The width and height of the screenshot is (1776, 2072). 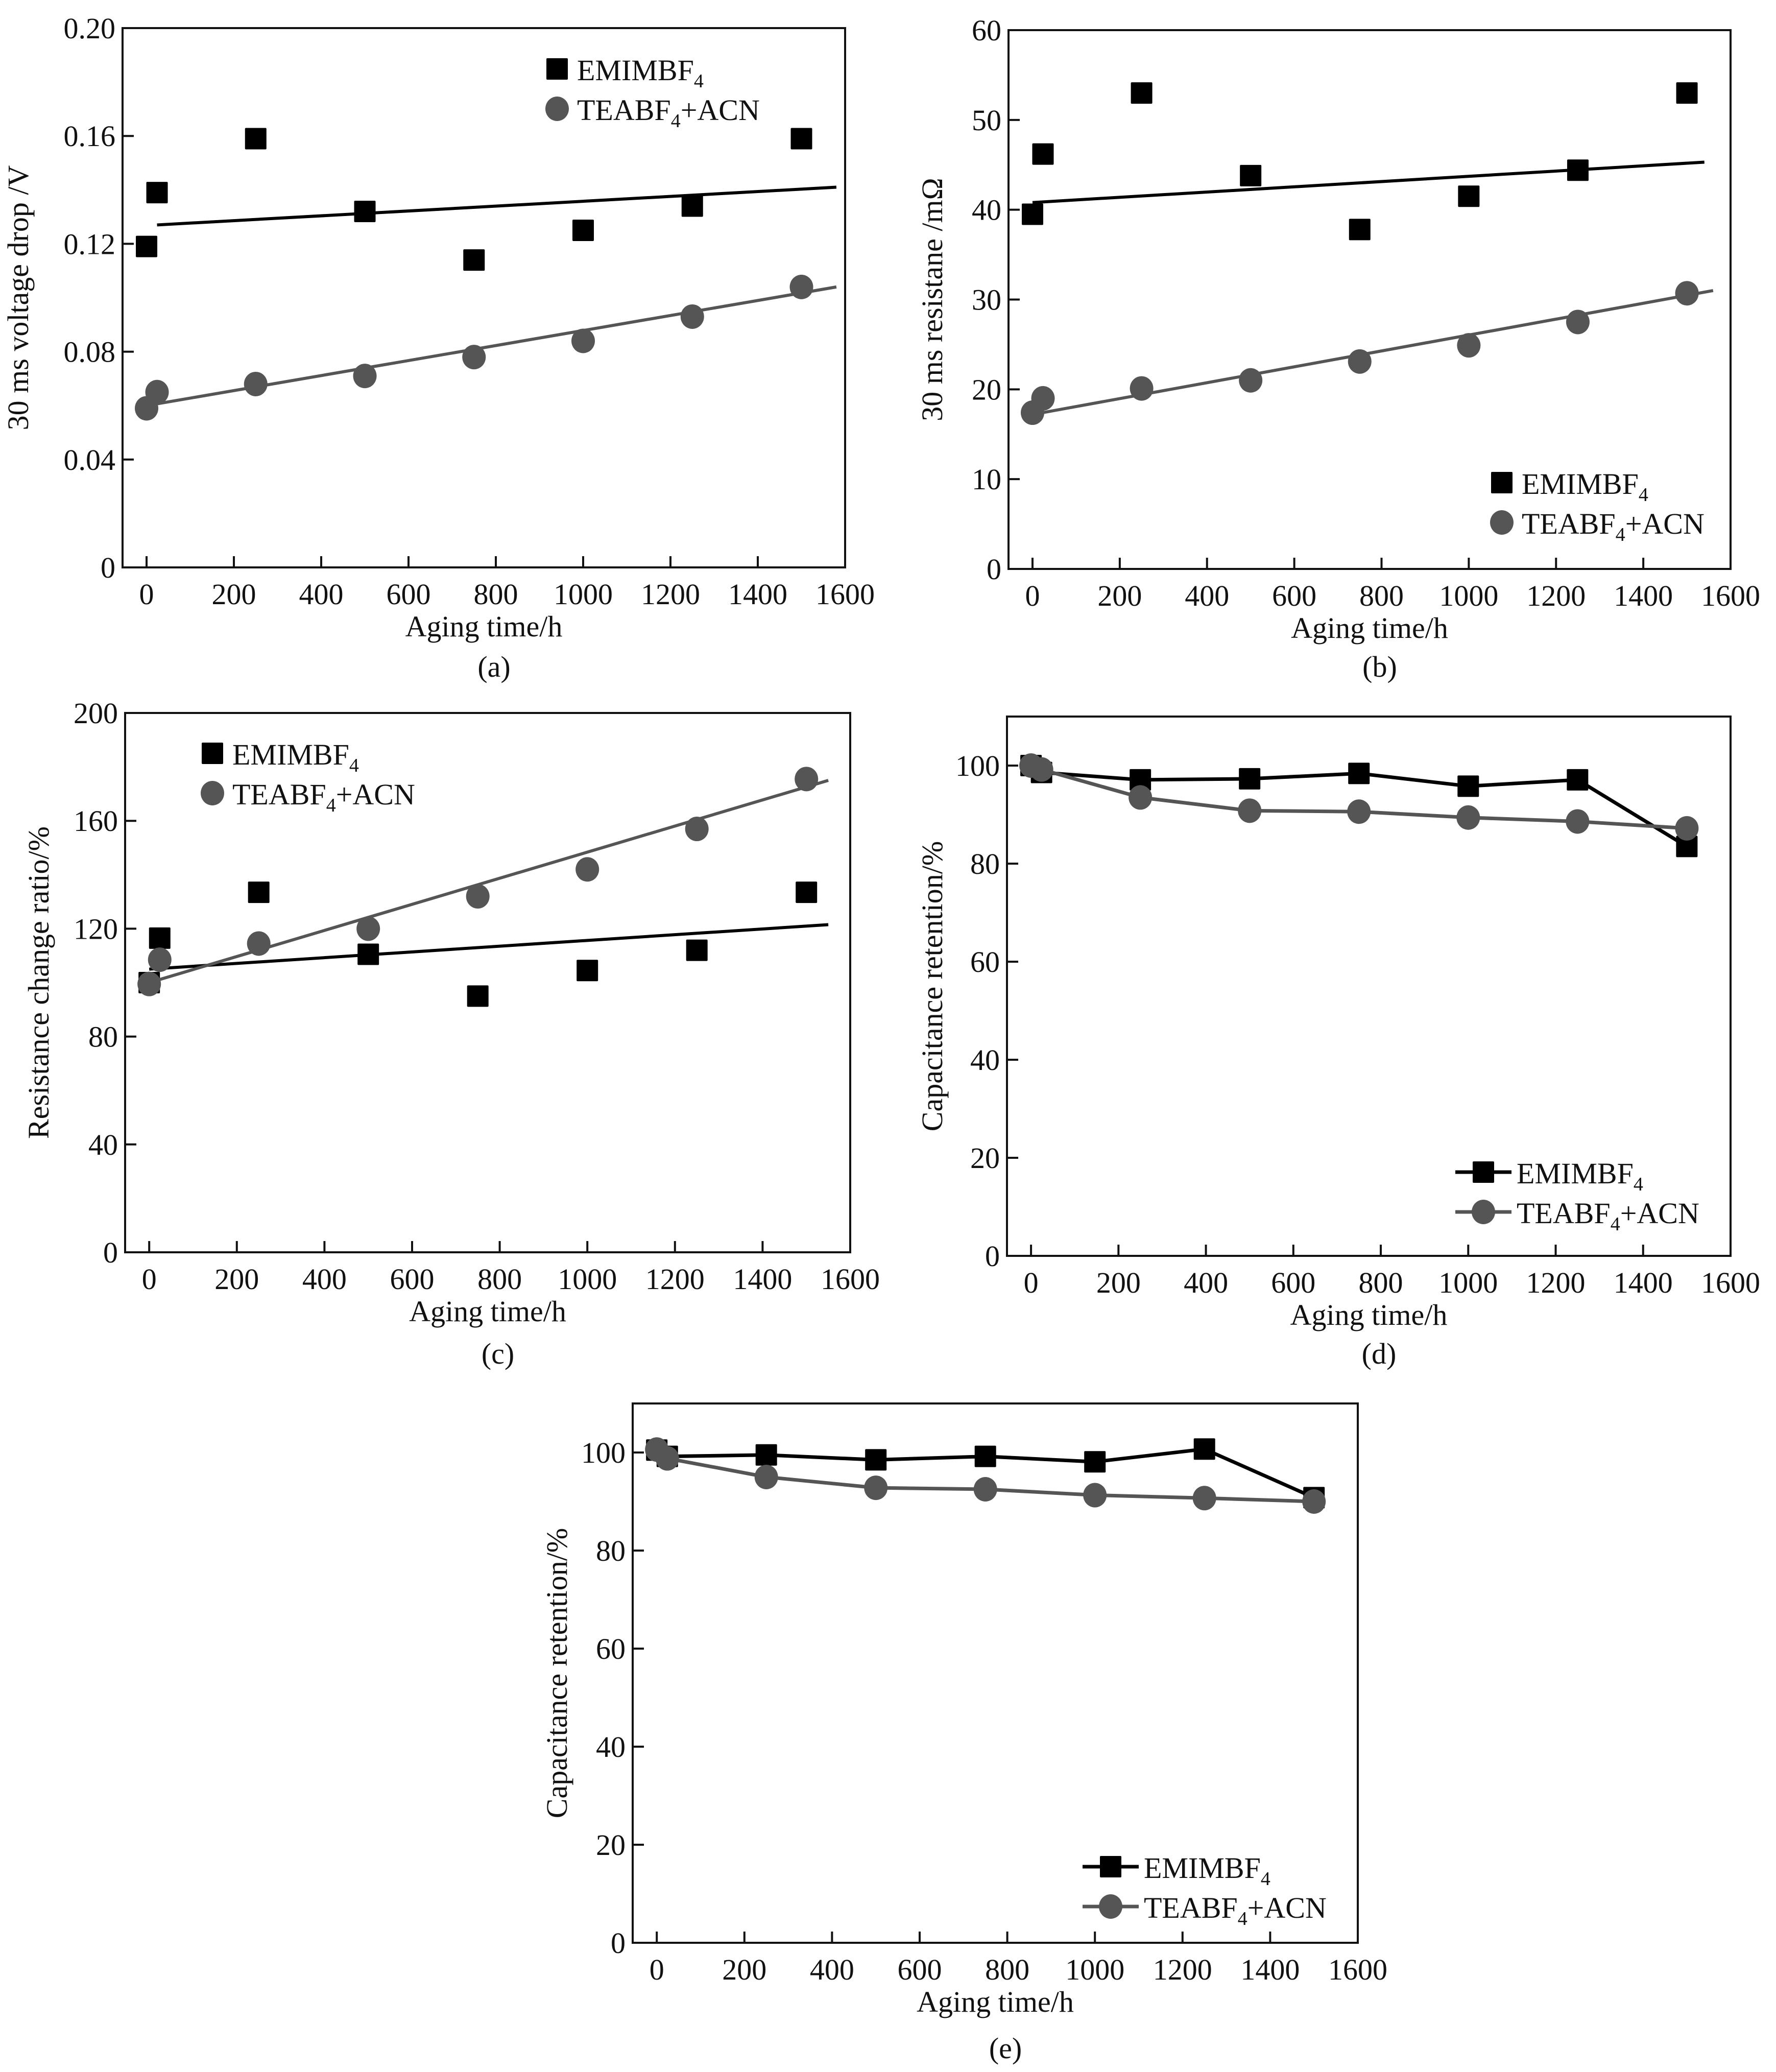 What do you see at coordinates (90, 352) in the screenshot?
I see `y-tick-label: 0.08` at bounding box center [90, 352].